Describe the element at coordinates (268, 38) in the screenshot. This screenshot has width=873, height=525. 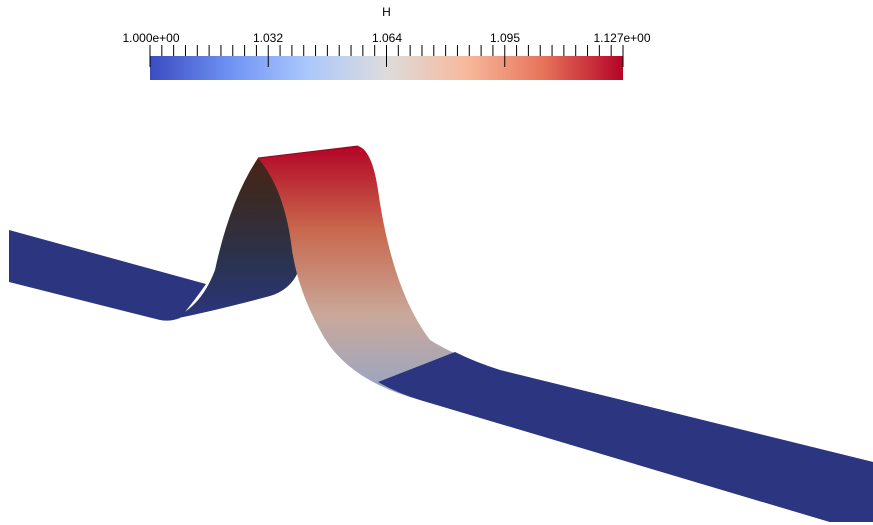
I see `colorbar-label-1: 1.032` at that location.